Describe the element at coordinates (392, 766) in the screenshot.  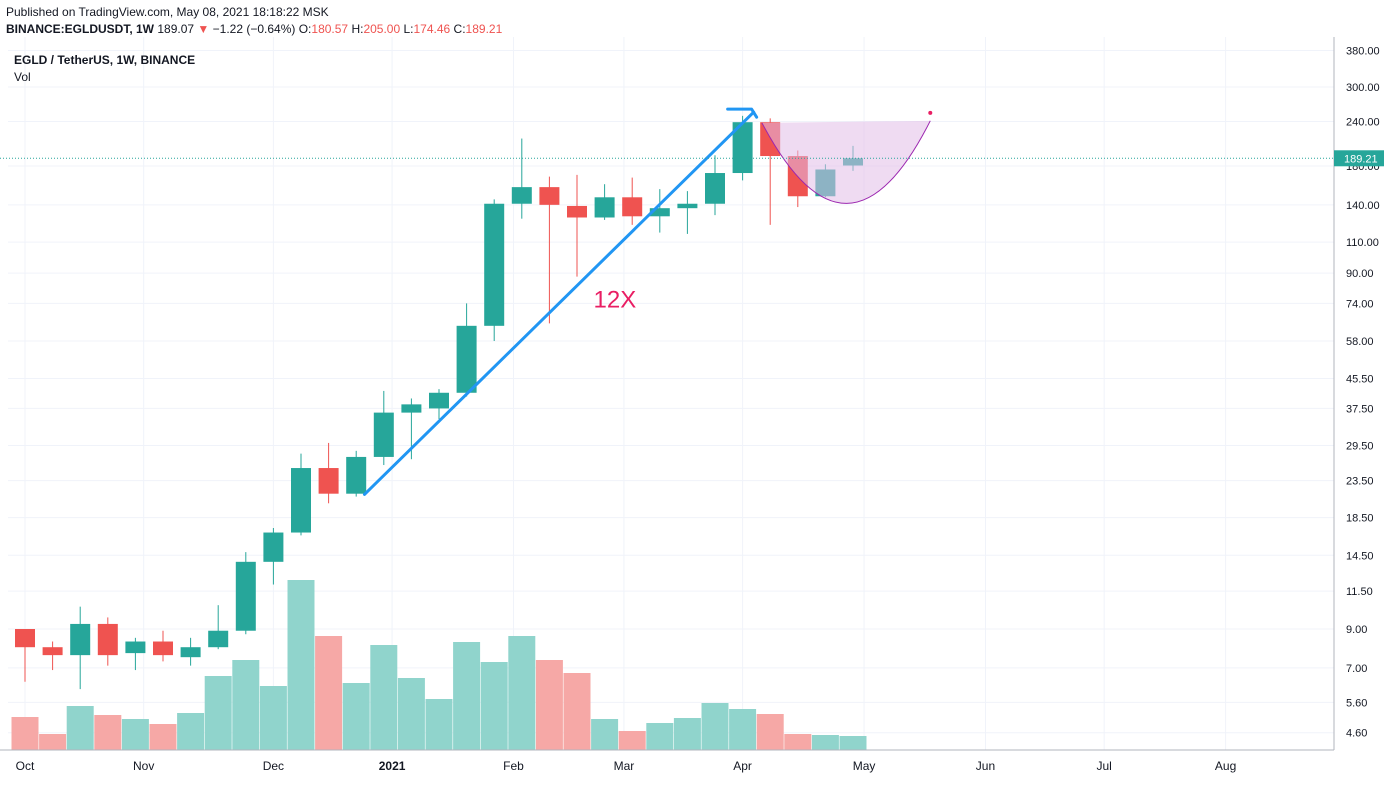
I see `time-tick-label: 2021` at that location.